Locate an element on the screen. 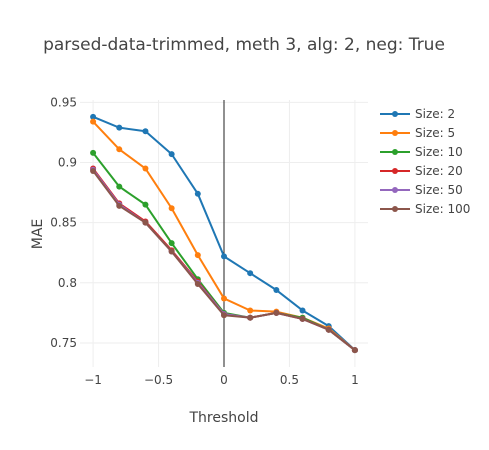 This screenshot has width=489, height=450. y-tick-label: 0.8 is located at coordinates (67, 283).